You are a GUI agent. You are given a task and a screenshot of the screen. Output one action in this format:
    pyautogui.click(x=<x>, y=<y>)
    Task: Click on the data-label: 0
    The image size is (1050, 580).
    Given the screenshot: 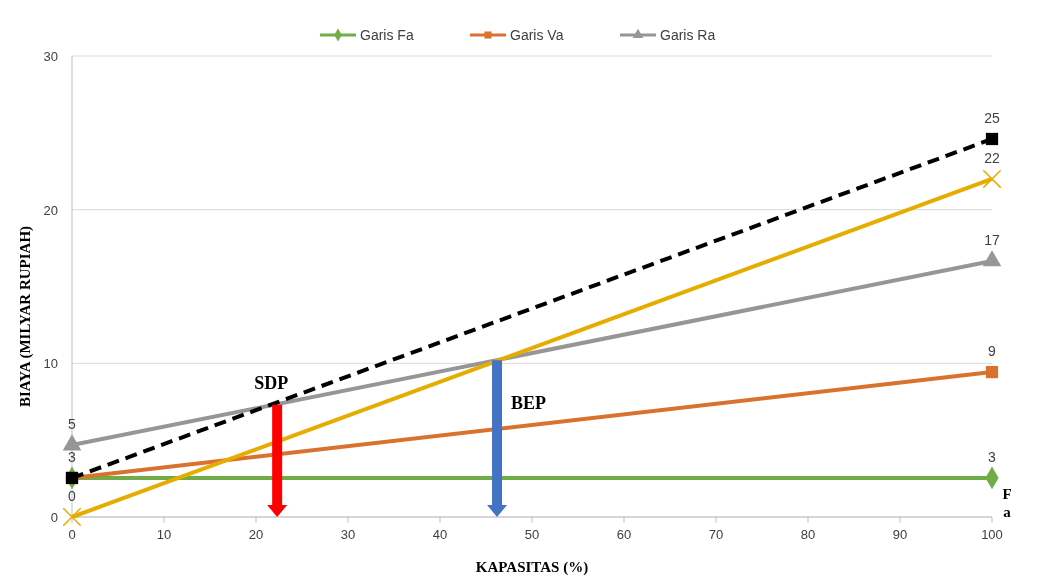 What is the action you would take?
    pyautogui.click(x=72, y=496)
    